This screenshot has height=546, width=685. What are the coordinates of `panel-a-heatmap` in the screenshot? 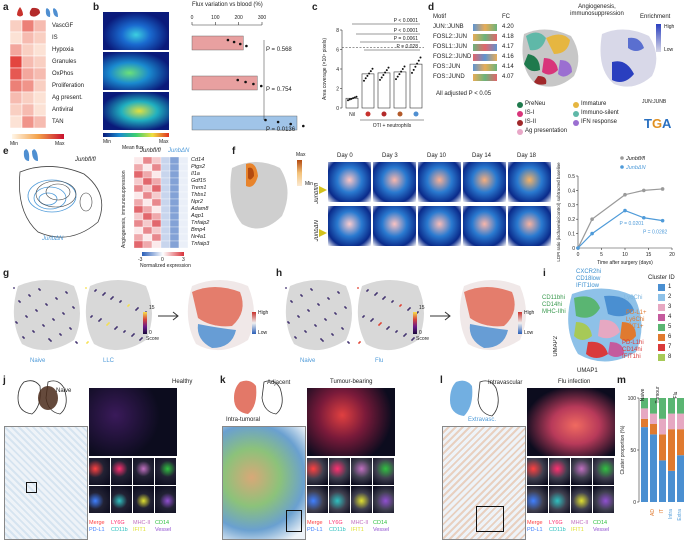 It's located at (28, 74).